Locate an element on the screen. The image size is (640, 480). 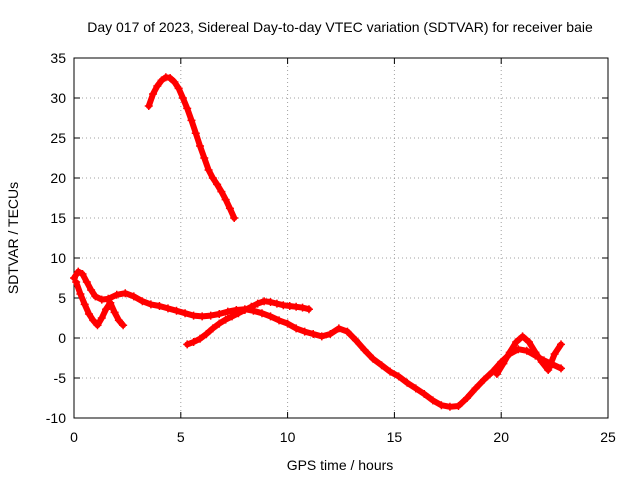
x-tick-label: 20 is located at coordinates (501, 437).